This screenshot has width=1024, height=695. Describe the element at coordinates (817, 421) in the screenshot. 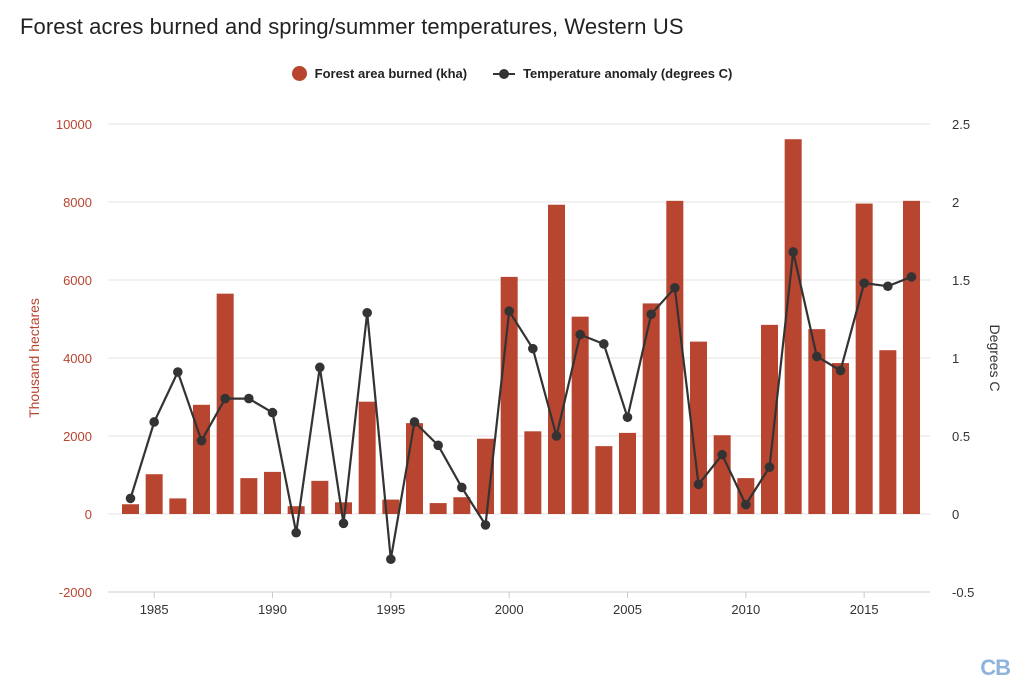

I see `bar-burned-2013` at that location.